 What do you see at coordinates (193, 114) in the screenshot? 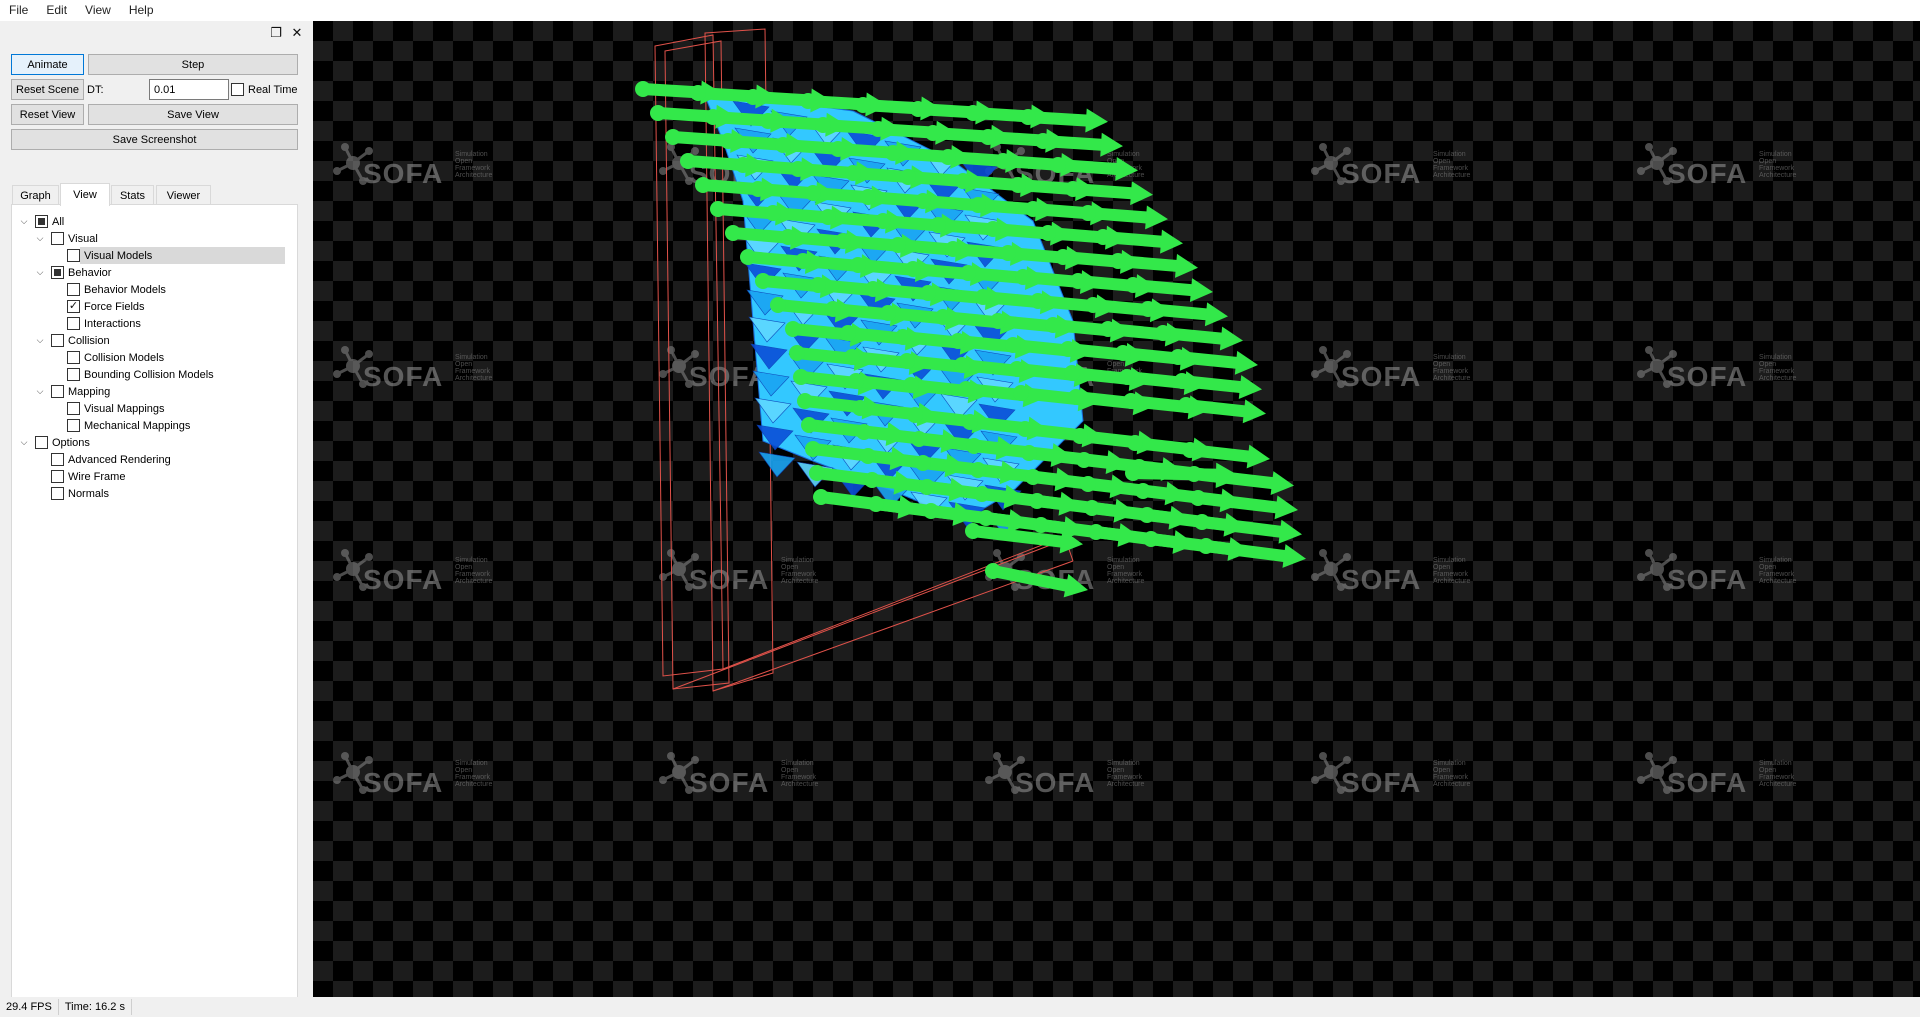
I see `save-view-button: Save View` at bounding box center [193, 114].